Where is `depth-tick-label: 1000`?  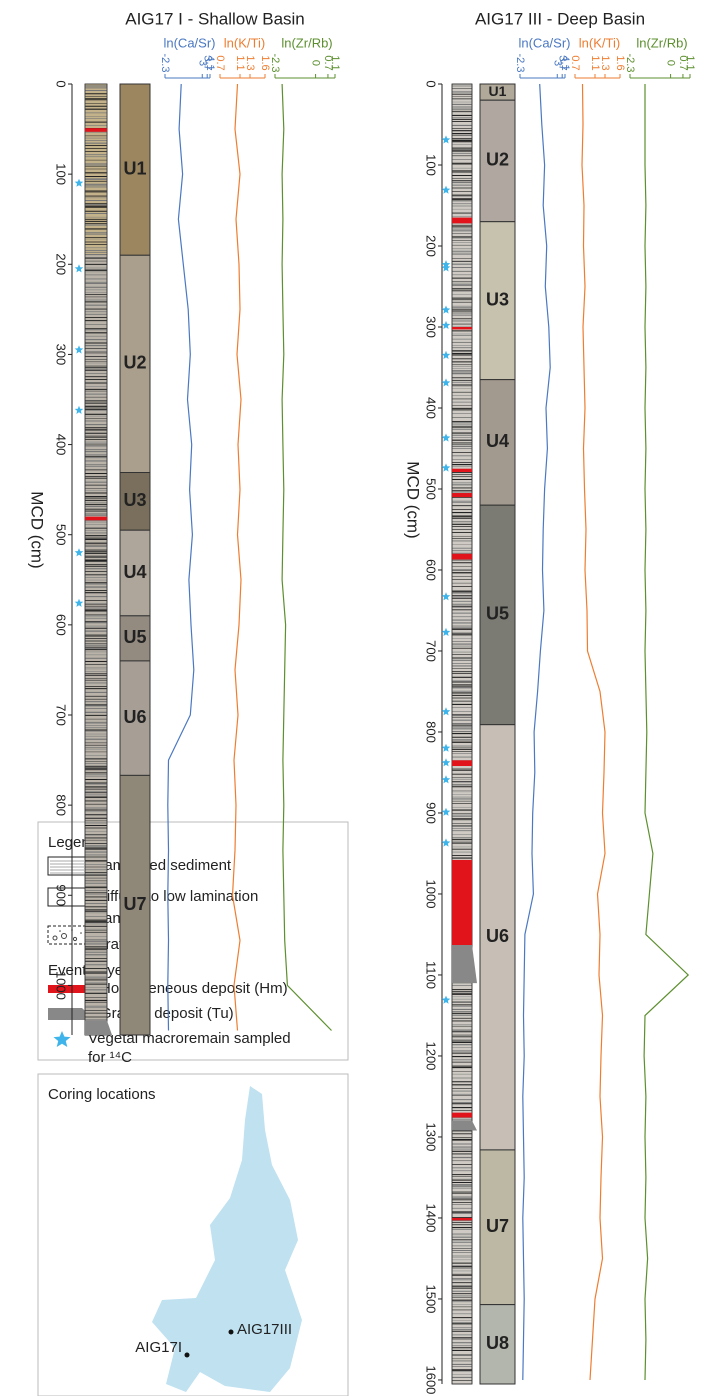 depth-tick-label: 1000 is located at coordinates (431, 894).